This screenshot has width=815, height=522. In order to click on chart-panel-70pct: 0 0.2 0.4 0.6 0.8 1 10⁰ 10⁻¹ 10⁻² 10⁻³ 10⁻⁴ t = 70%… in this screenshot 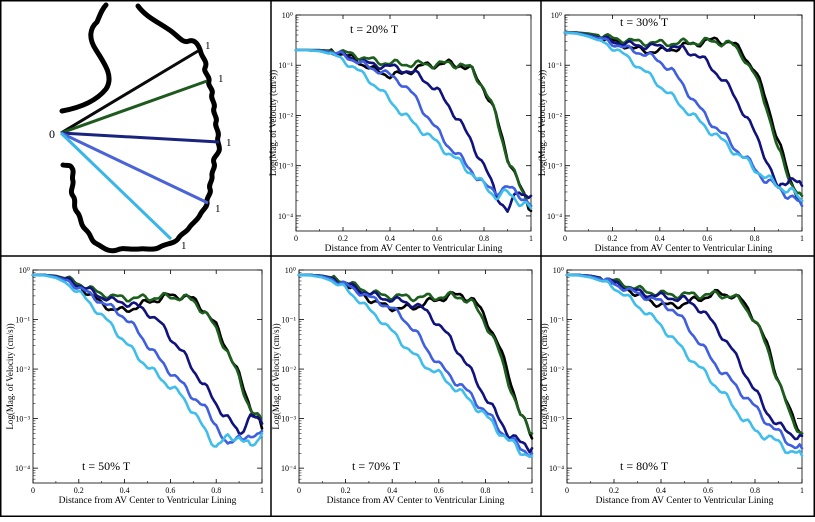, I will do `click(402, 386)`.